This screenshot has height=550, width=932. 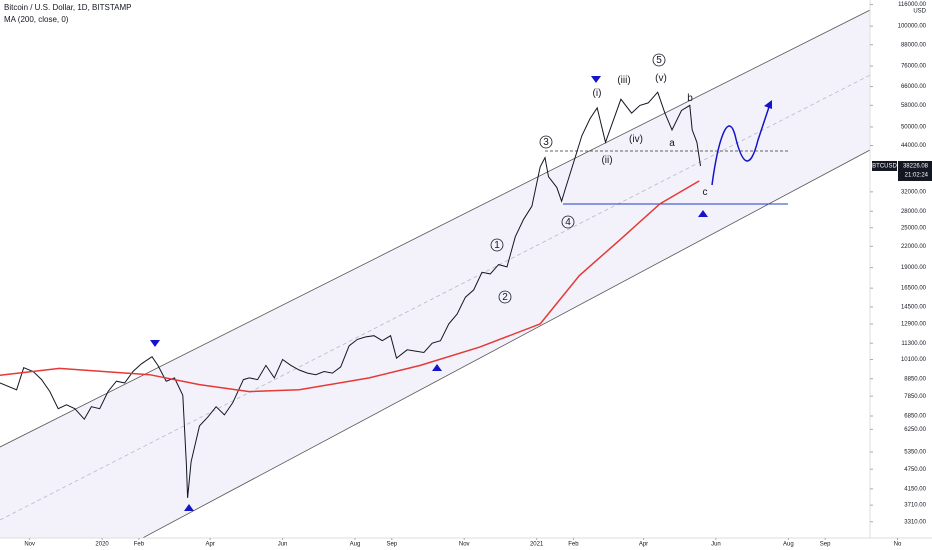 I want to click on y-tick-label: 5350.00, so click(x=915, y=453).